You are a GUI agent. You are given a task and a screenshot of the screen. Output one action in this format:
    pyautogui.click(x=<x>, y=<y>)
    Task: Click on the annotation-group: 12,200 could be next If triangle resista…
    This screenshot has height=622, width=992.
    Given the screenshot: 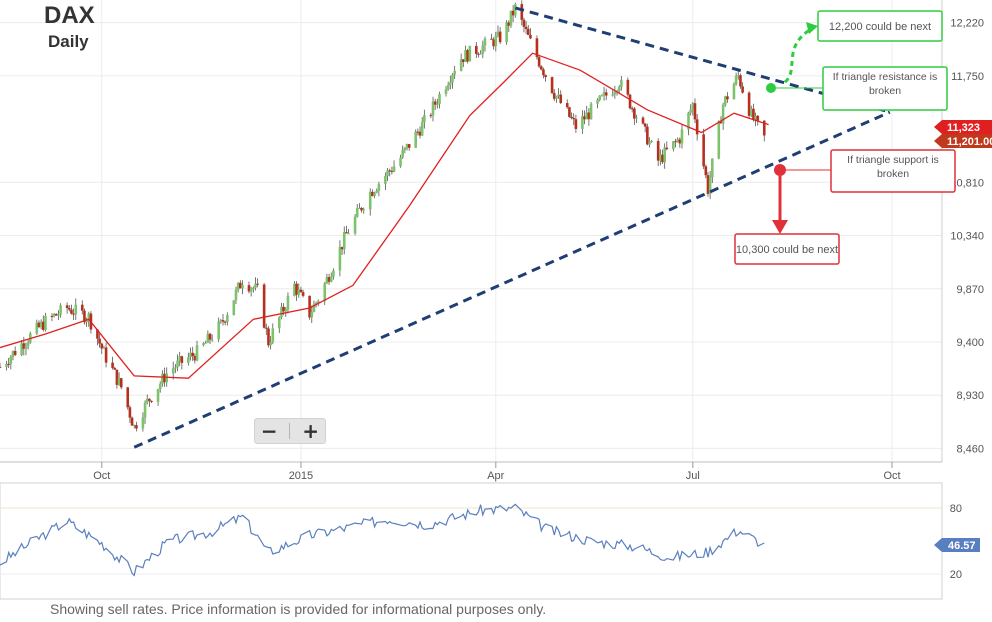 What is the action you would take?
    pyautogui.click(x=845, y=137)
    